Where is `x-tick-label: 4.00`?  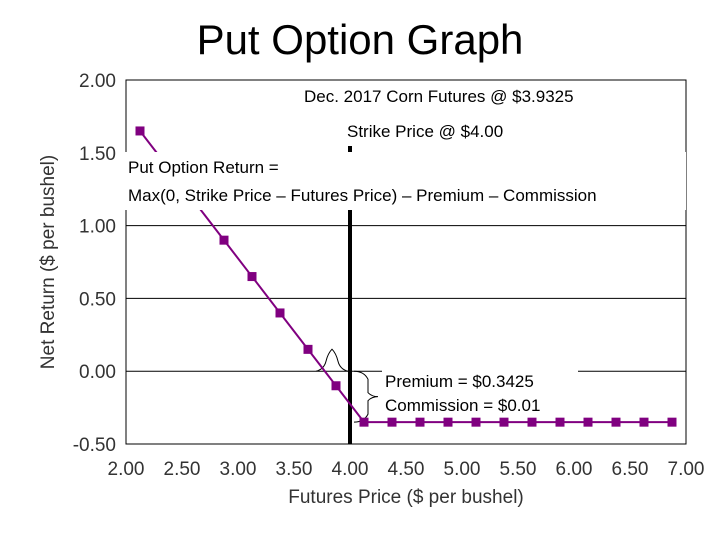
x-tick-label: 4.00 is located at coordinates (350, 469).